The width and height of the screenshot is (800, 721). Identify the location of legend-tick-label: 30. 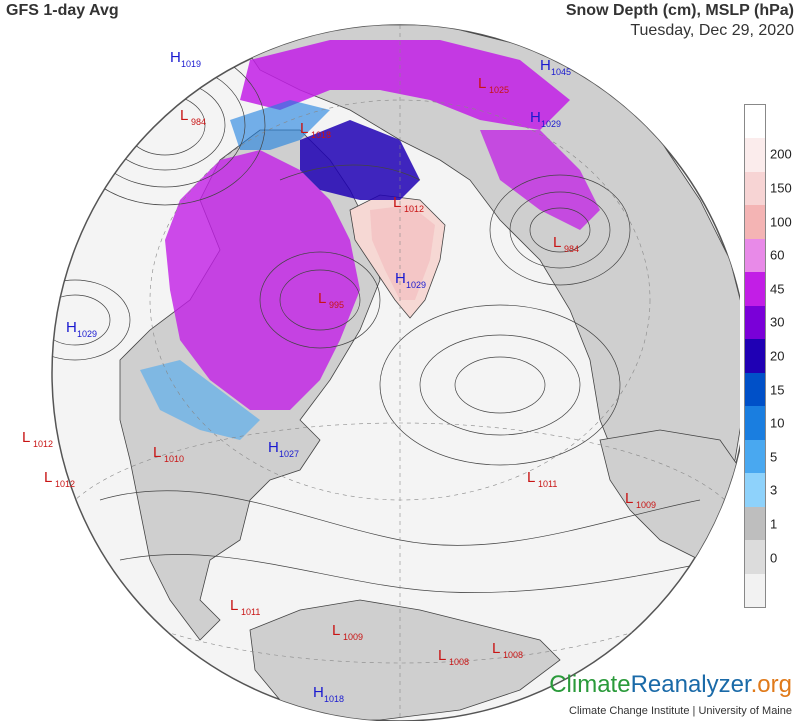
(777, 322).